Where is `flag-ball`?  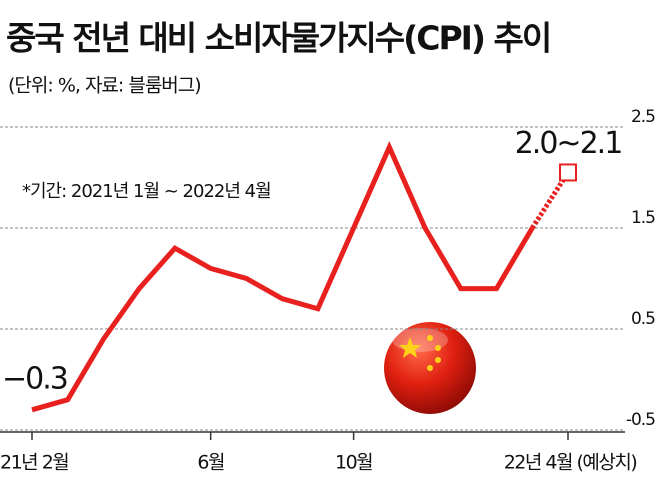
flag-ball is located at coordinates (430, 368).